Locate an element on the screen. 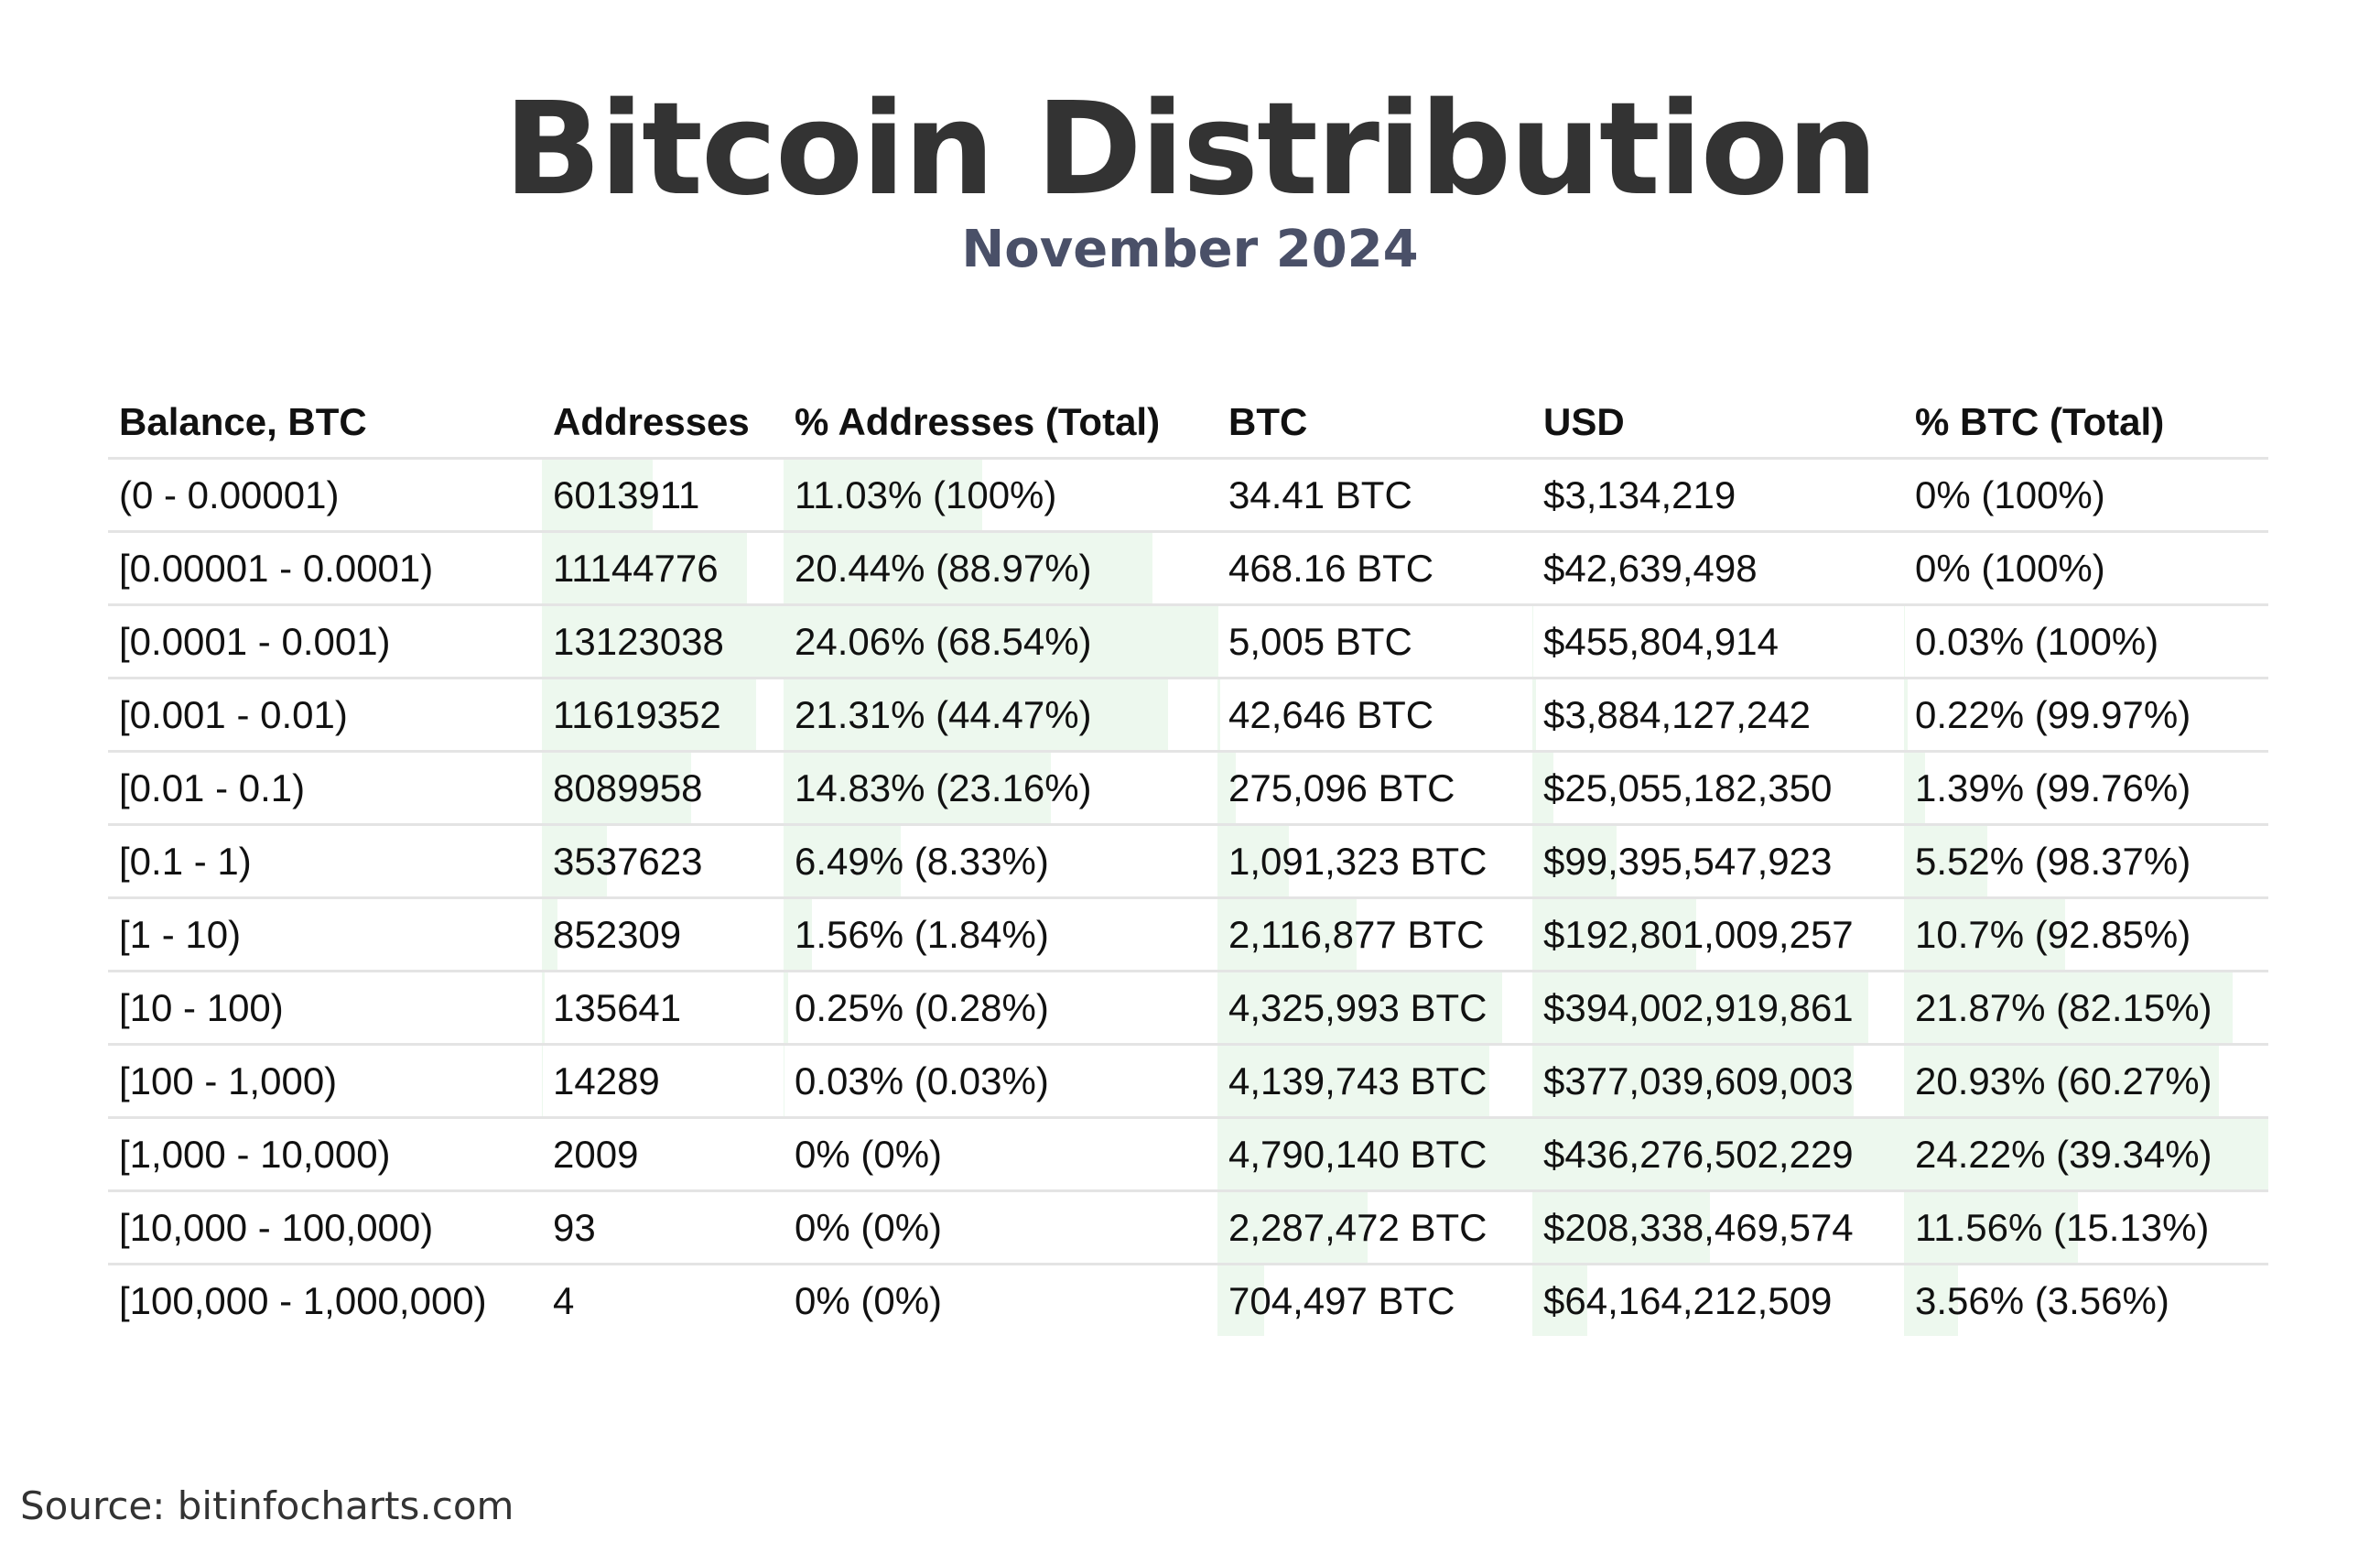 This screenshot has height=1542, width=2380. usd-cell: $192,801,009,257 is located at coordinates (1718, 934).